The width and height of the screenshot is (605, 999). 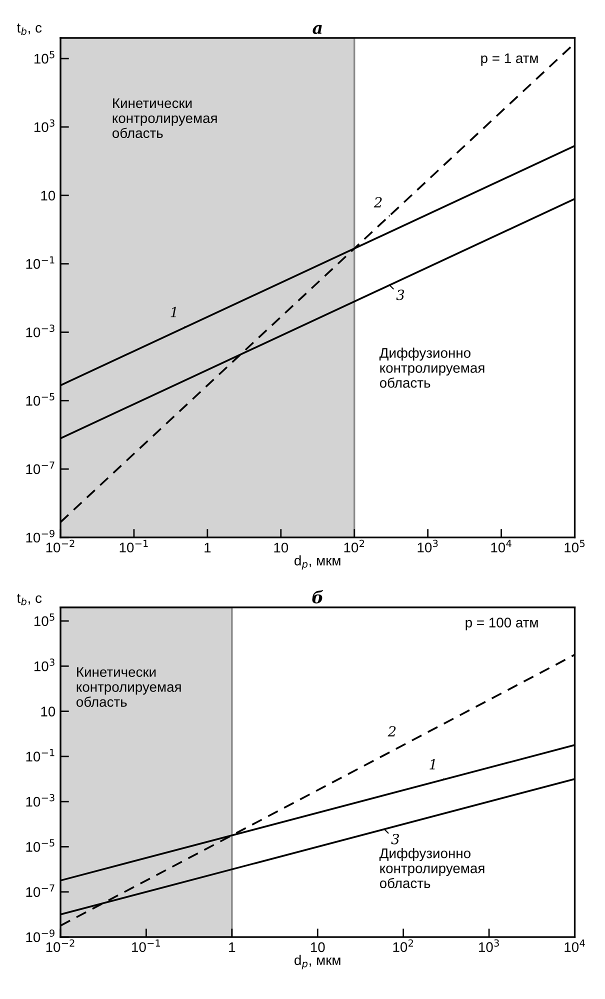 I want to click on annotation: p = 100 атм, so click(x=502, y=624).